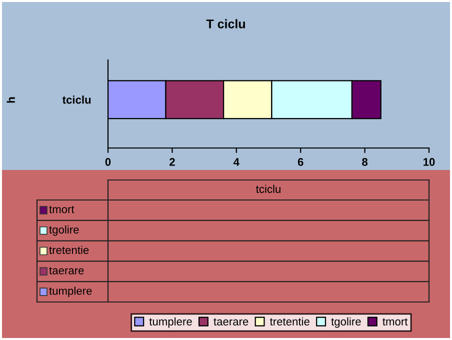  What do you see at coordinates (64, 230) in the screenshot?
I see `text: tgolire` at bounding box center [64, 230].